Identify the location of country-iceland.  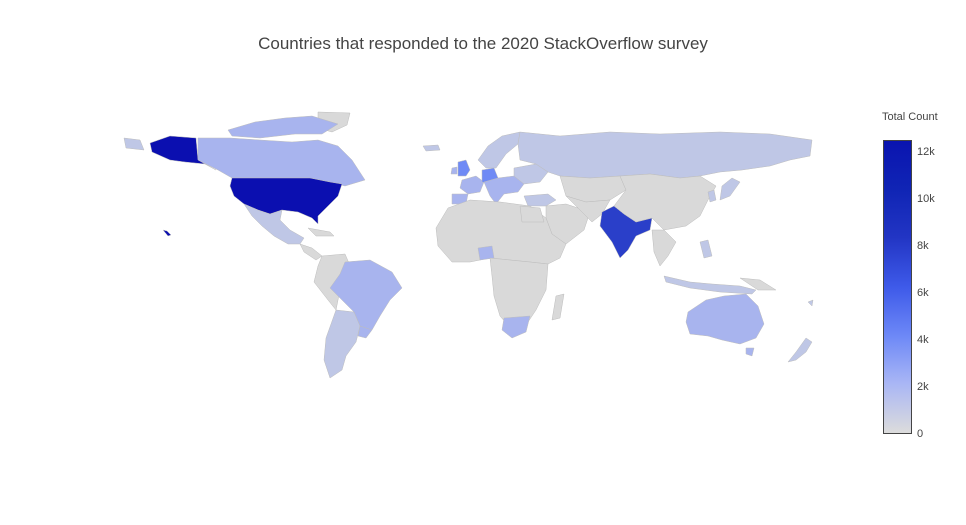
(431, 148).